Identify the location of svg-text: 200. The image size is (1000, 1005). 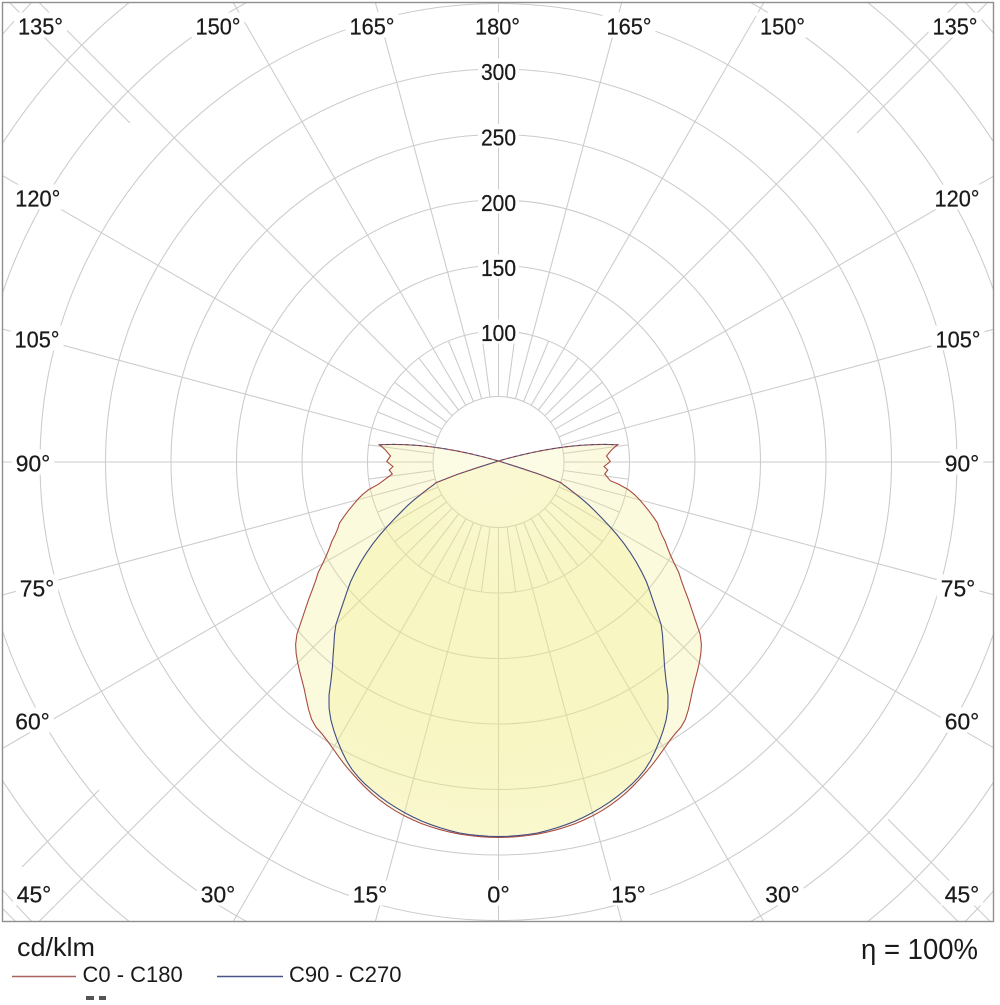
(498, 203).